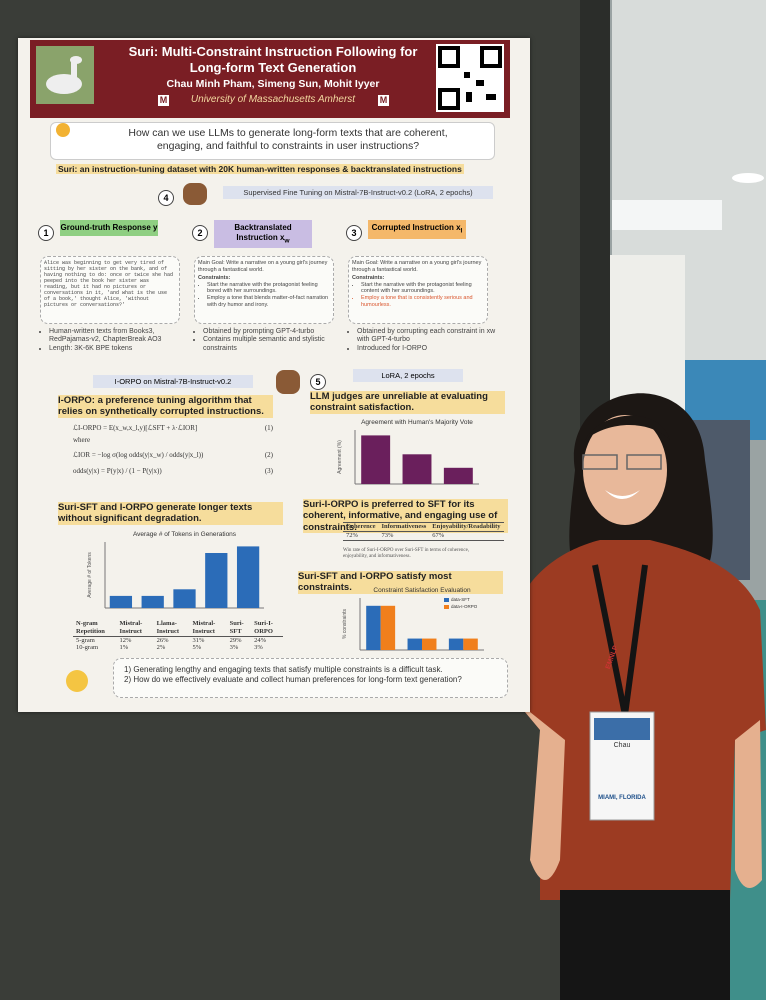 This screenshot has width=766, height=1000. I want to click on step-number: 1, so click(46, 233).